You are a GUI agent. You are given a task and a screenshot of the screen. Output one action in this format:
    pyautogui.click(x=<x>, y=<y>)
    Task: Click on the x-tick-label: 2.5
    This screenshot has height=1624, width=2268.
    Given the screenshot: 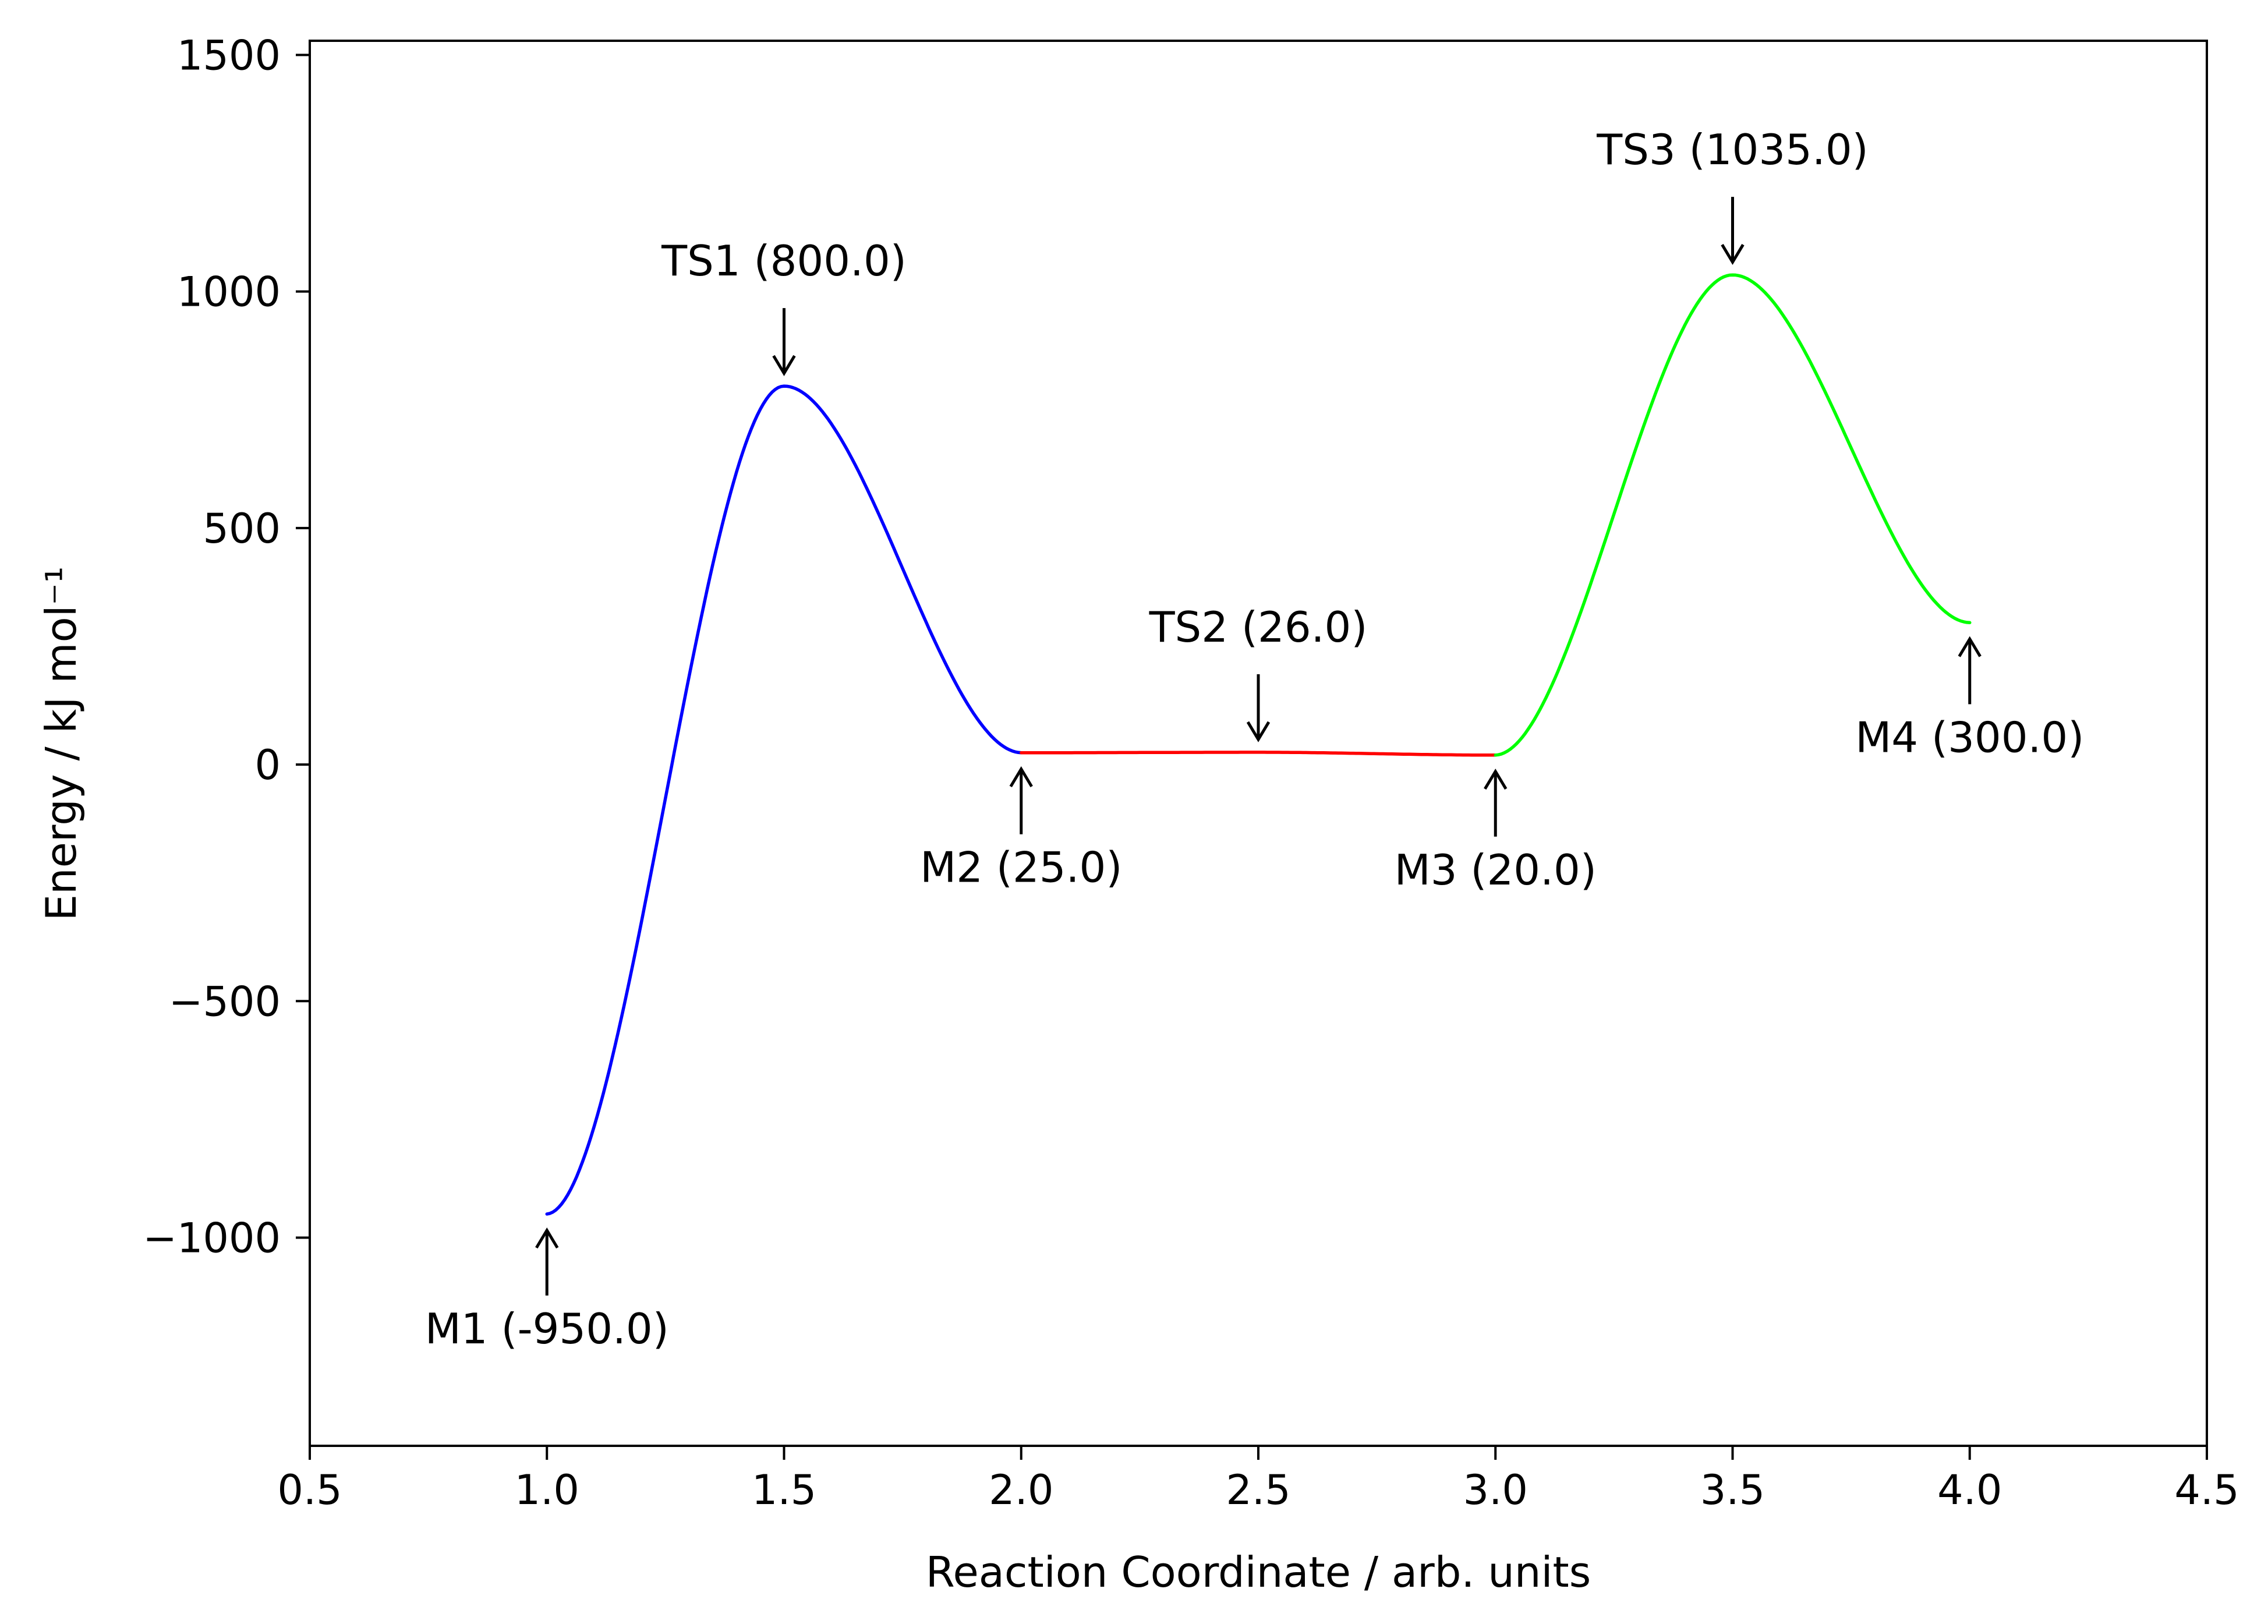 What is the action you would take?
    pyautogui.click(x=1258, y=1490)
    